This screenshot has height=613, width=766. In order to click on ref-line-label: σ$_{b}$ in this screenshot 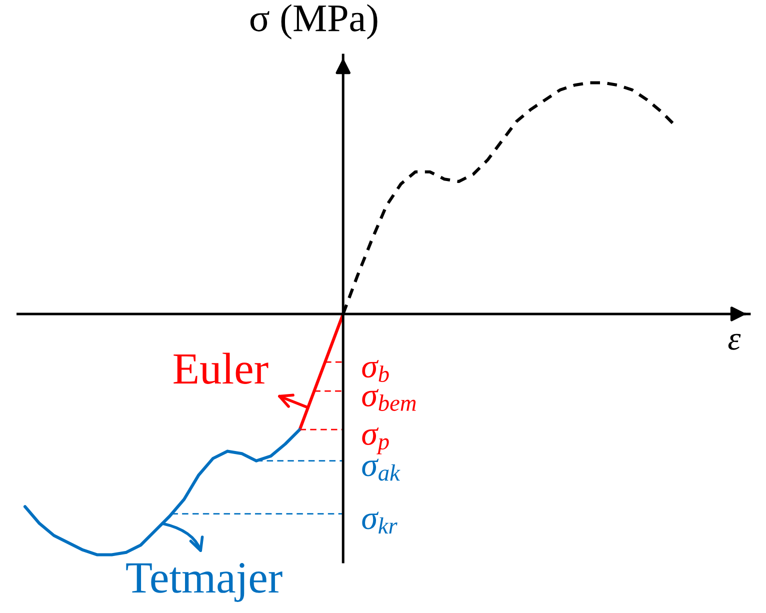, I will do `click(375, 371)`.